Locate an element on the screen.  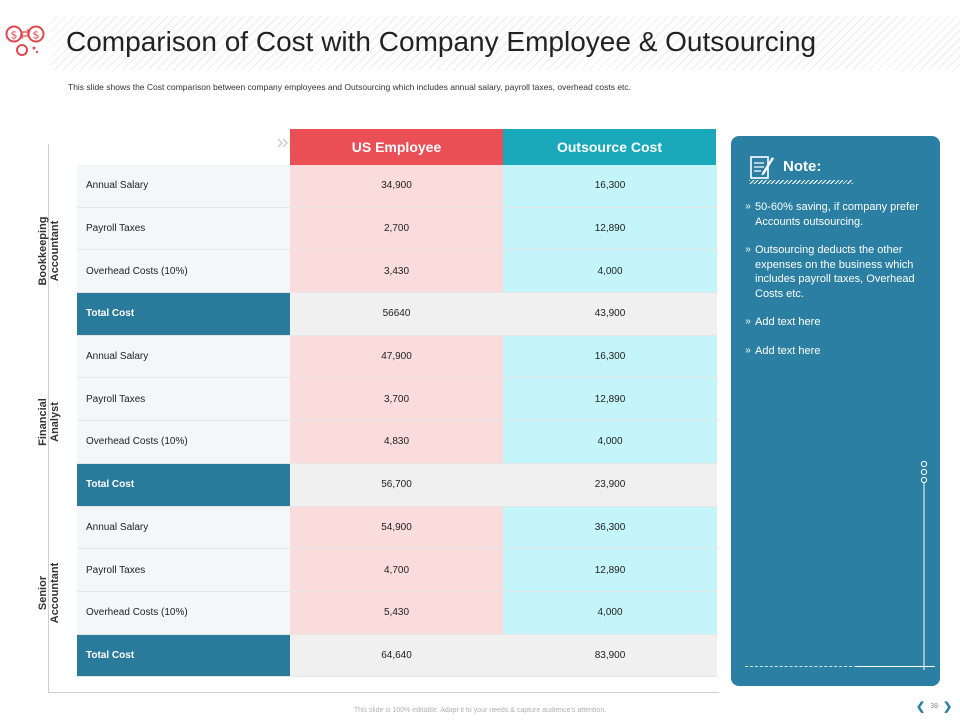
us-value: 4,700 is located at coordinates (396, 570).